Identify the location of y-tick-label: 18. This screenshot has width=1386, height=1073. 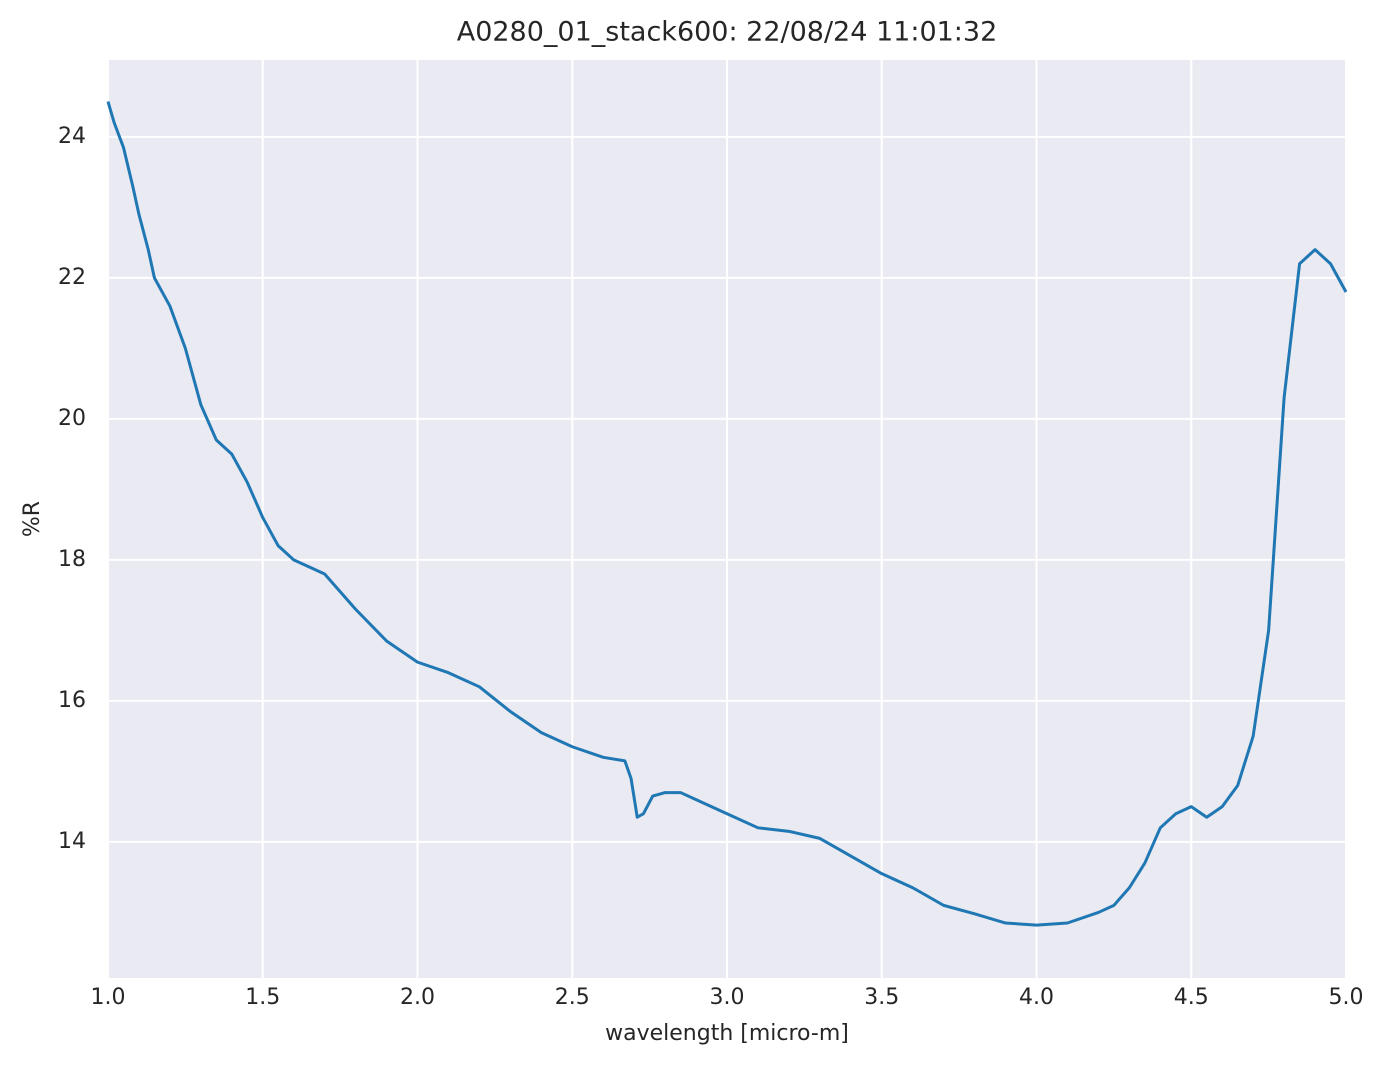
(72, 559).